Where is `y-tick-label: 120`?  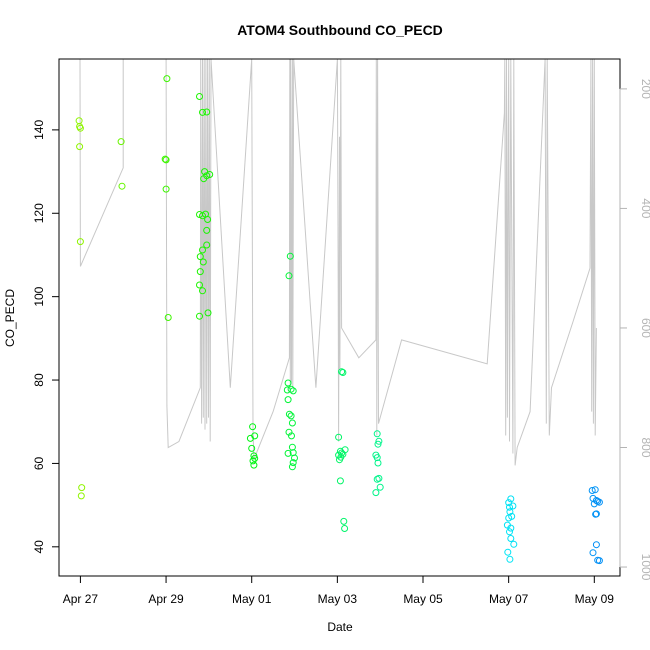 y-tick-label: 120 is located at coordinates (39, 213).